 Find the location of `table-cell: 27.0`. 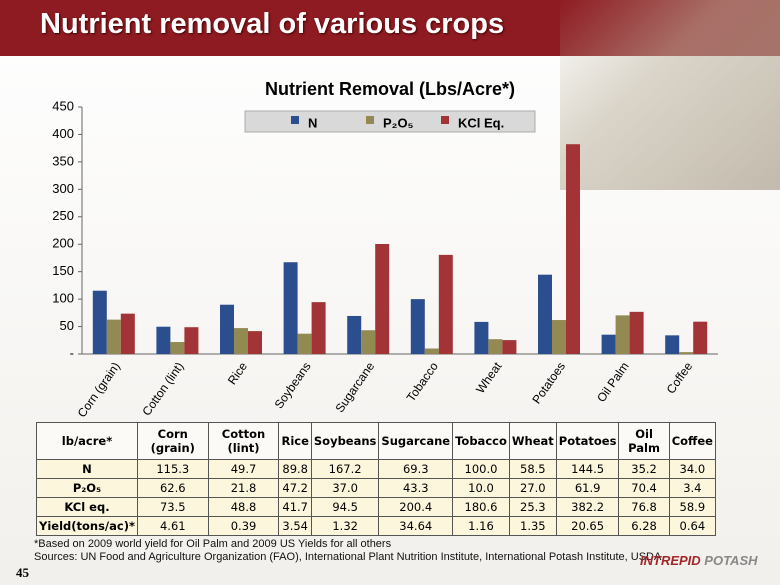

table-cell: 27.0 is located at coordinates (532, 488).